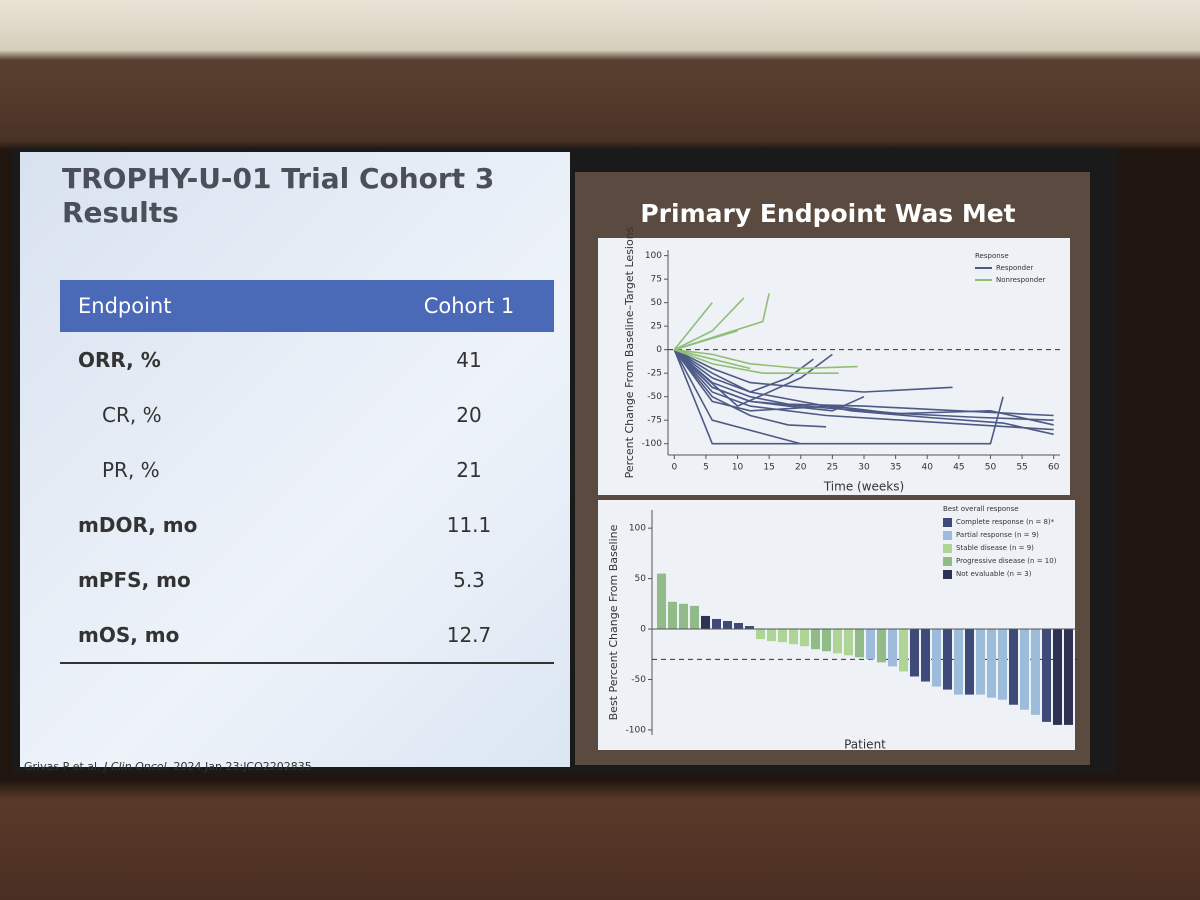  I want to click on table-row: mOS, mo 12.7, so click(307, 635).